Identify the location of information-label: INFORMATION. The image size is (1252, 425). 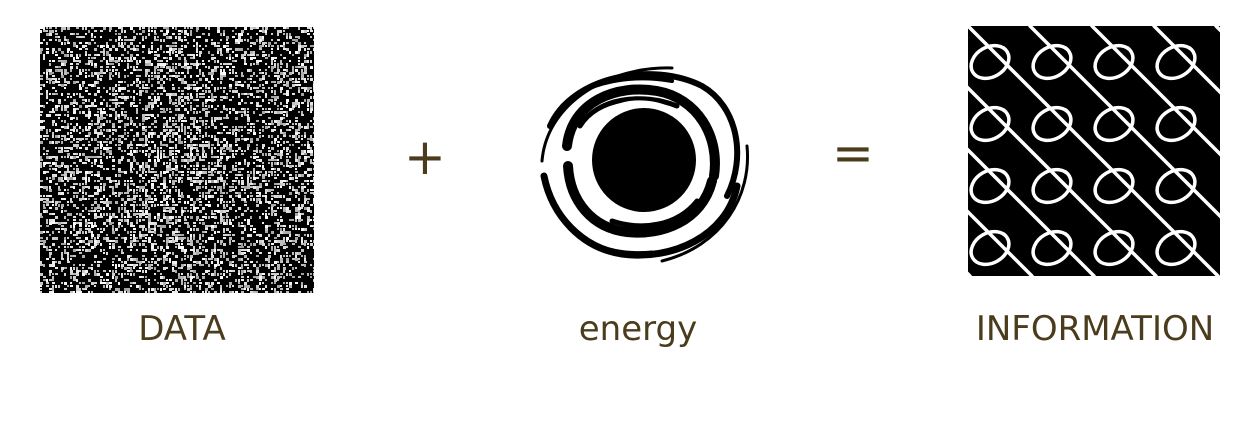
(1095, 329).